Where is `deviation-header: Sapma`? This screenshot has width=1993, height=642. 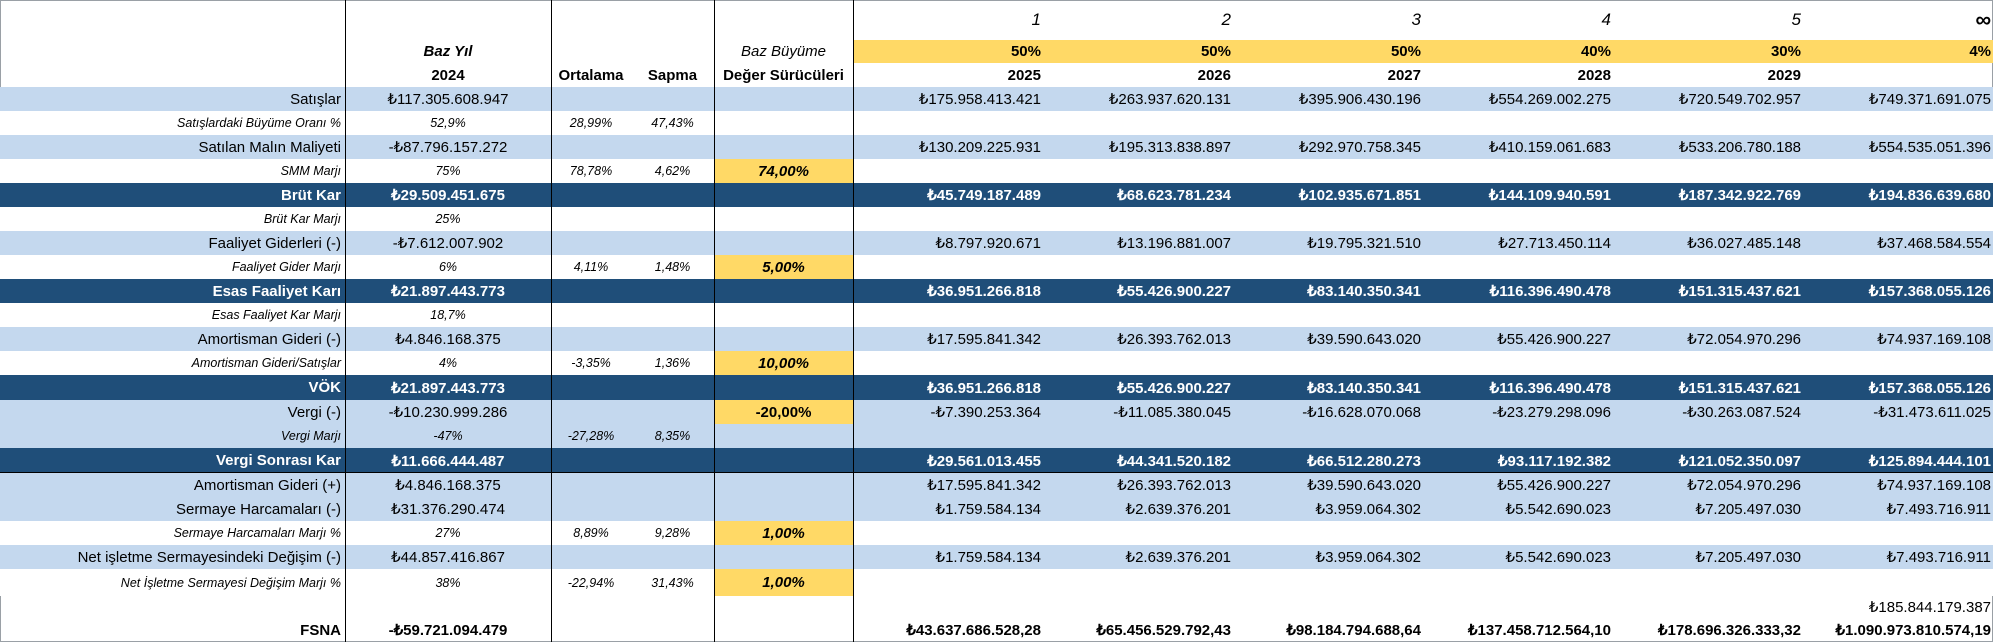 deviation-header: Sapma is located at coordinates (672, 75).